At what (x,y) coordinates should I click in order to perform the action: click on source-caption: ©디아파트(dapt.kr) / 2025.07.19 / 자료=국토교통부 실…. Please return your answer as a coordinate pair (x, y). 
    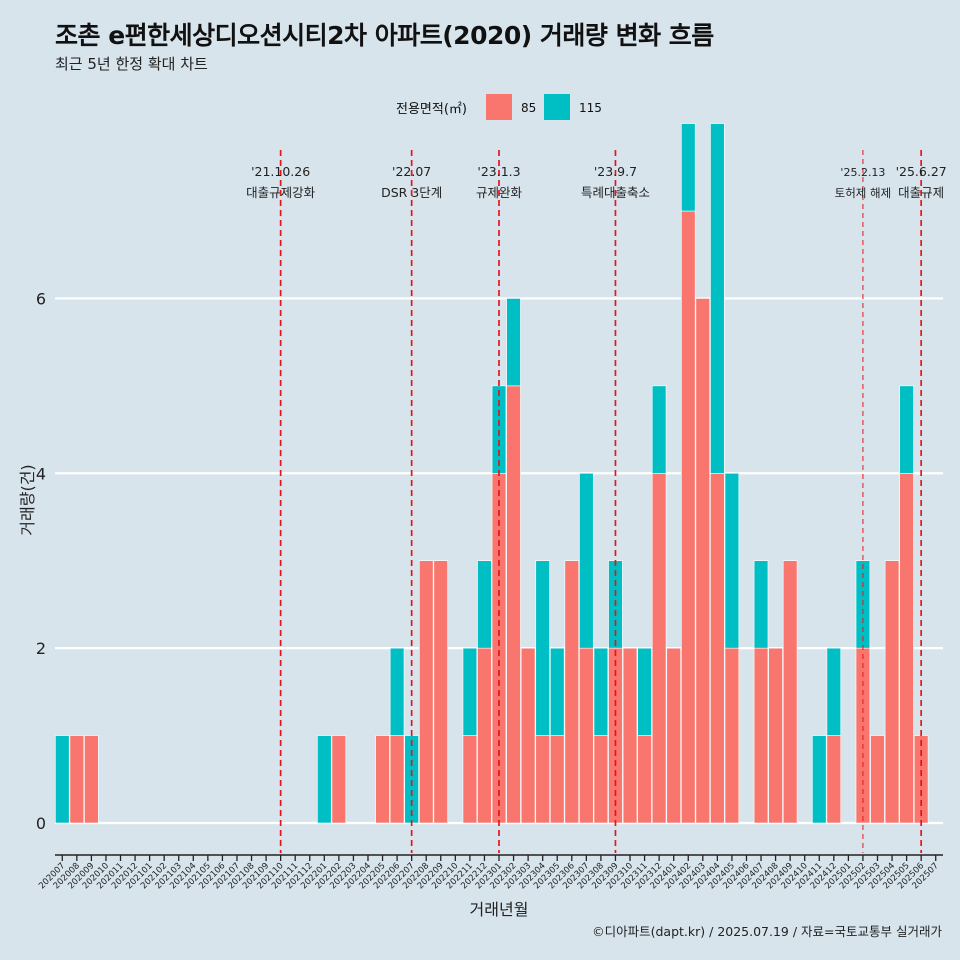
    Looking at the image, I should click on (767, 931).